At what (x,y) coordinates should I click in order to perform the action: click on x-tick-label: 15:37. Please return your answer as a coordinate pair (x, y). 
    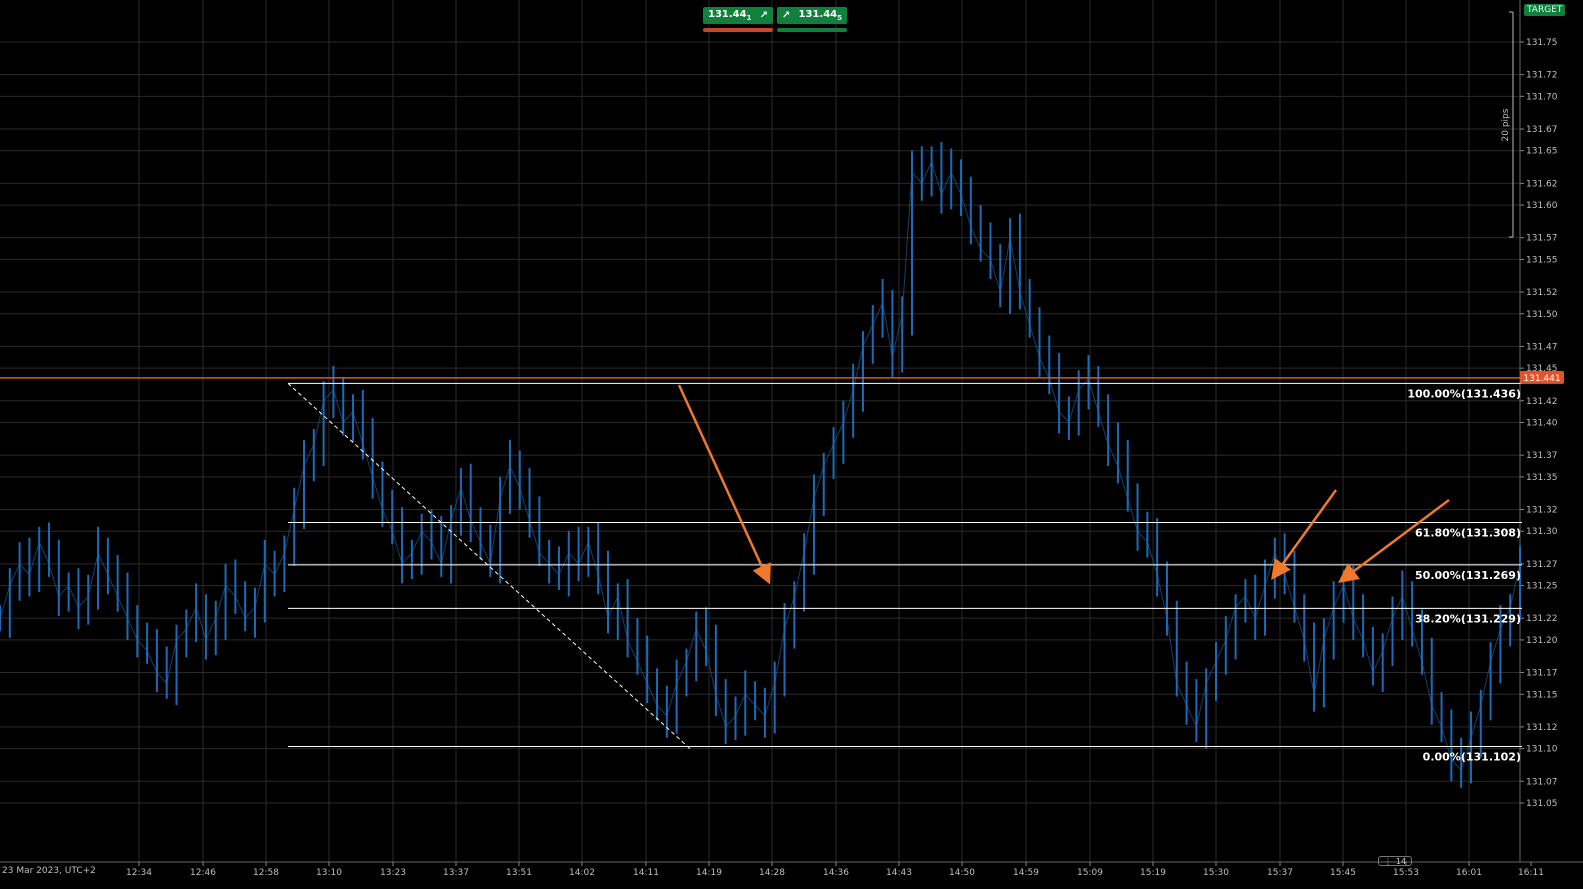
    Looking at the image, I should click on (1280, 873).